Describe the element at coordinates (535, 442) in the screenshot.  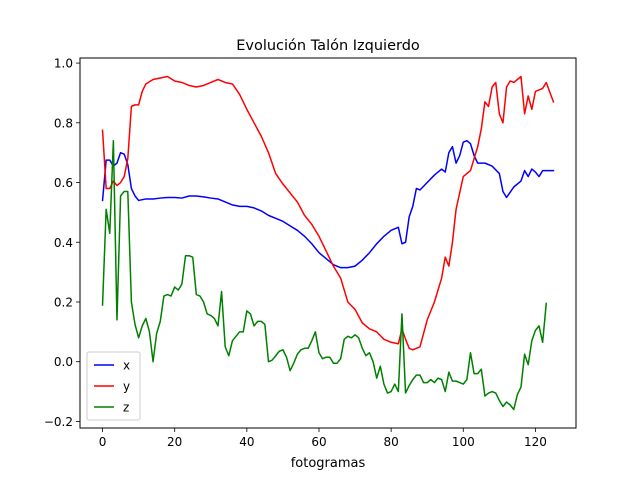
I see `x-tick-label: 120` at that location.